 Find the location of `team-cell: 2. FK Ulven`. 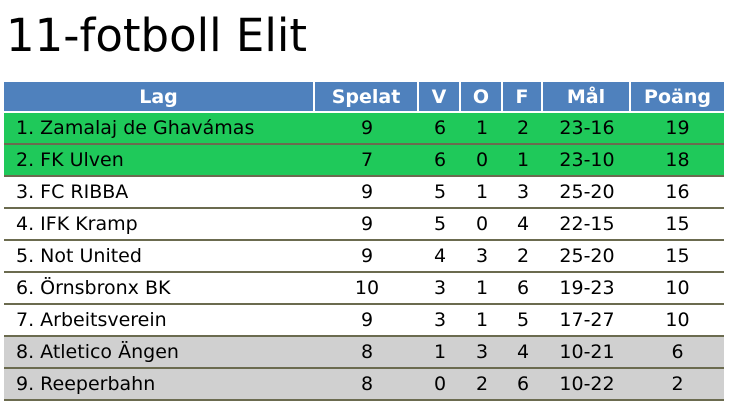

team-cell: 2. FK Ulven is located at coordinates (159, 161).